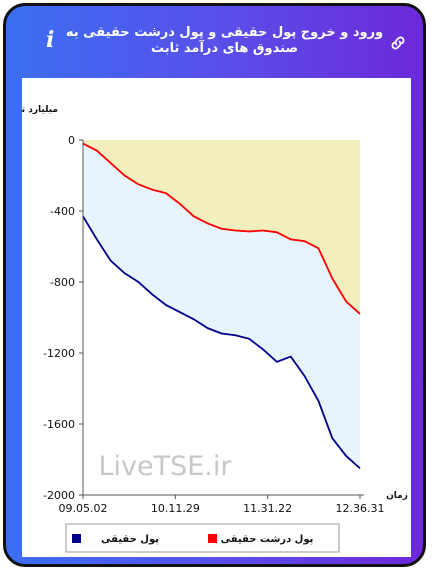  Describe the element at coordinates (398, 43) in the screenshot. I see `link-icon` at that location.